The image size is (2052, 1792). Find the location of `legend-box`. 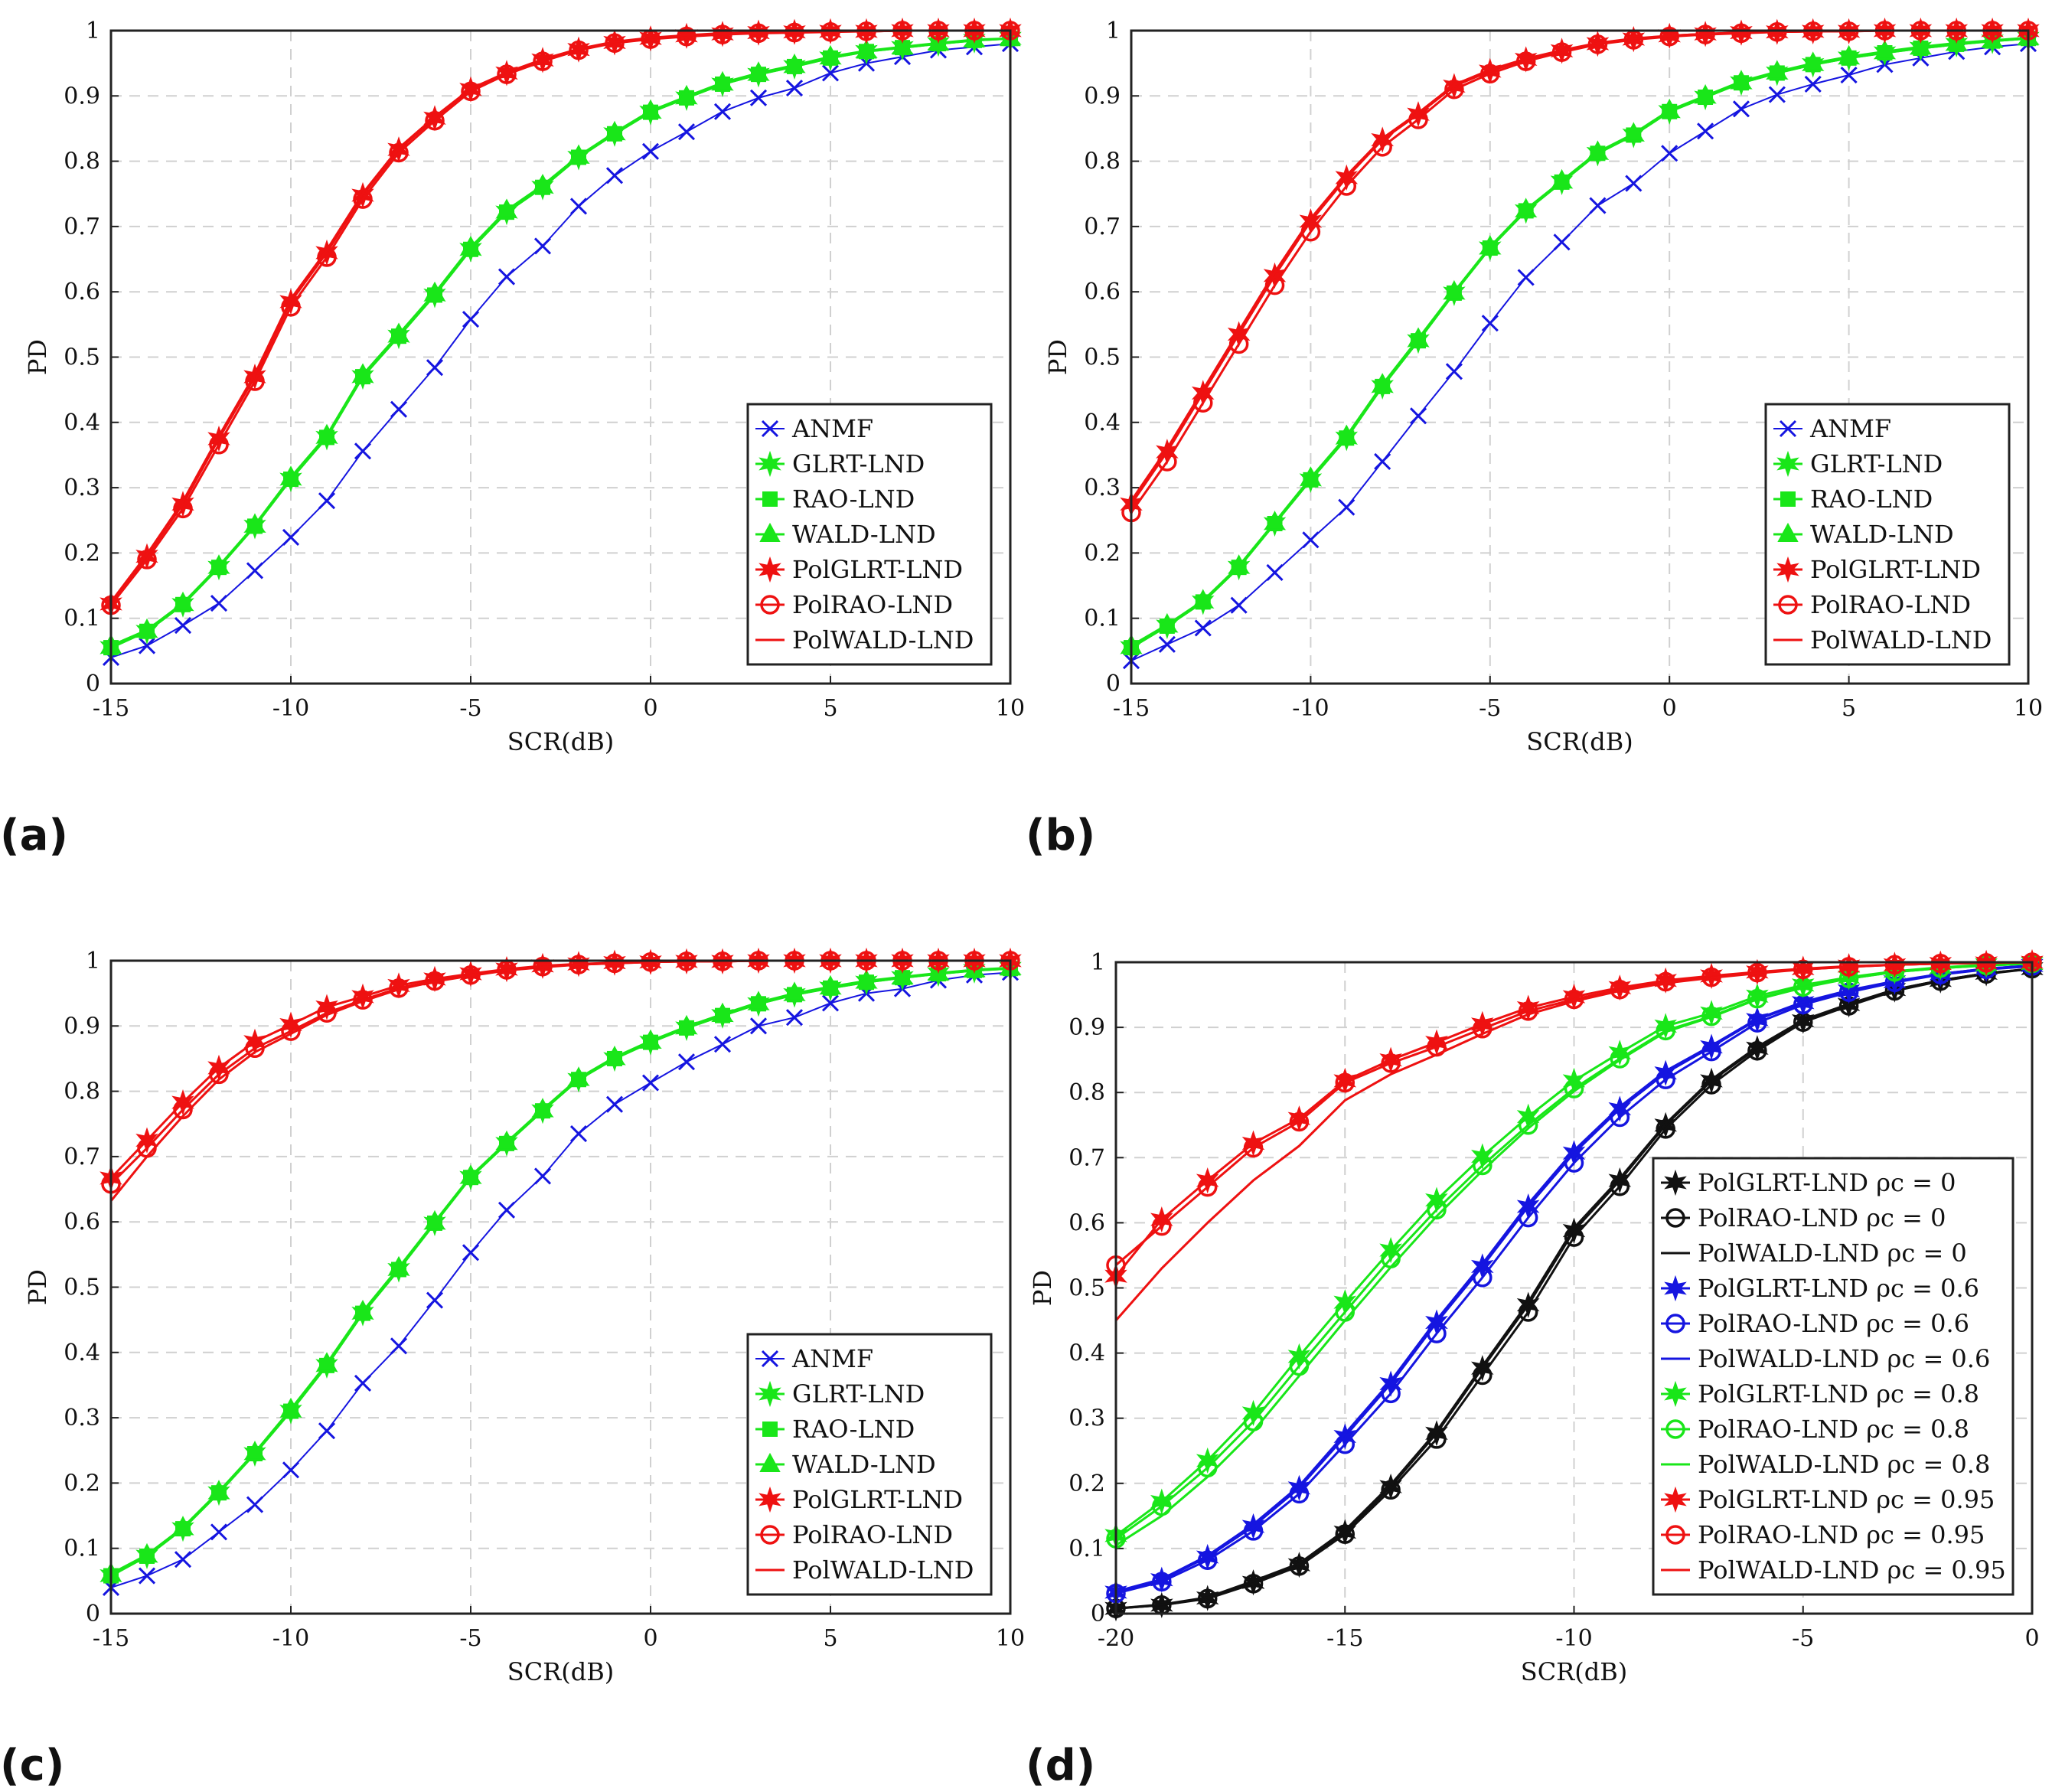

legend-box is located at coordinates (1888, 535).